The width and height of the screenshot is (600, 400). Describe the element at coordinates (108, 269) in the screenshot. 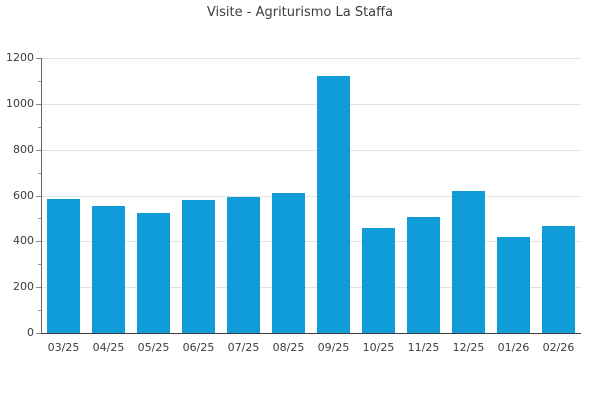

I see `bar-04/25` at that location.